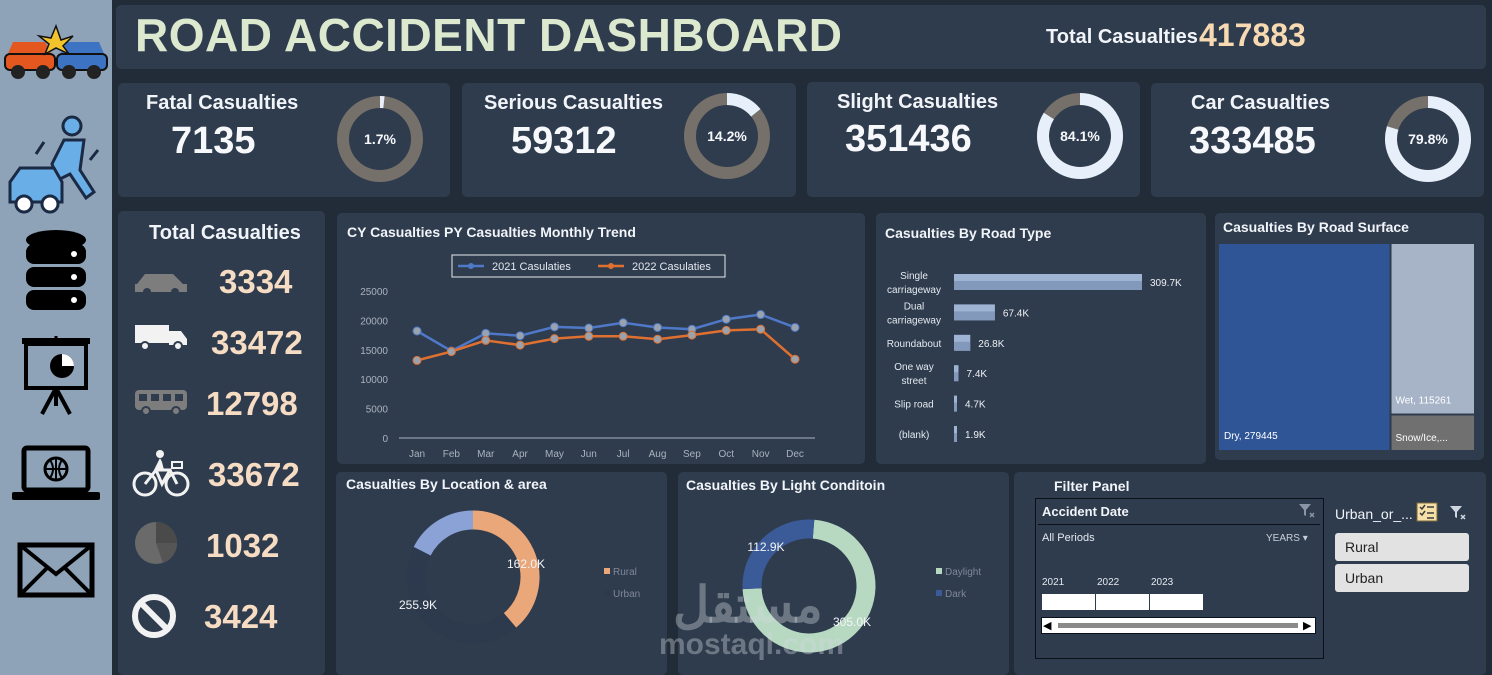  Describe the element at coordinates (1085, 511) in the screenshot. I see `accident-date-slicer-title: Accident Date` at that location.